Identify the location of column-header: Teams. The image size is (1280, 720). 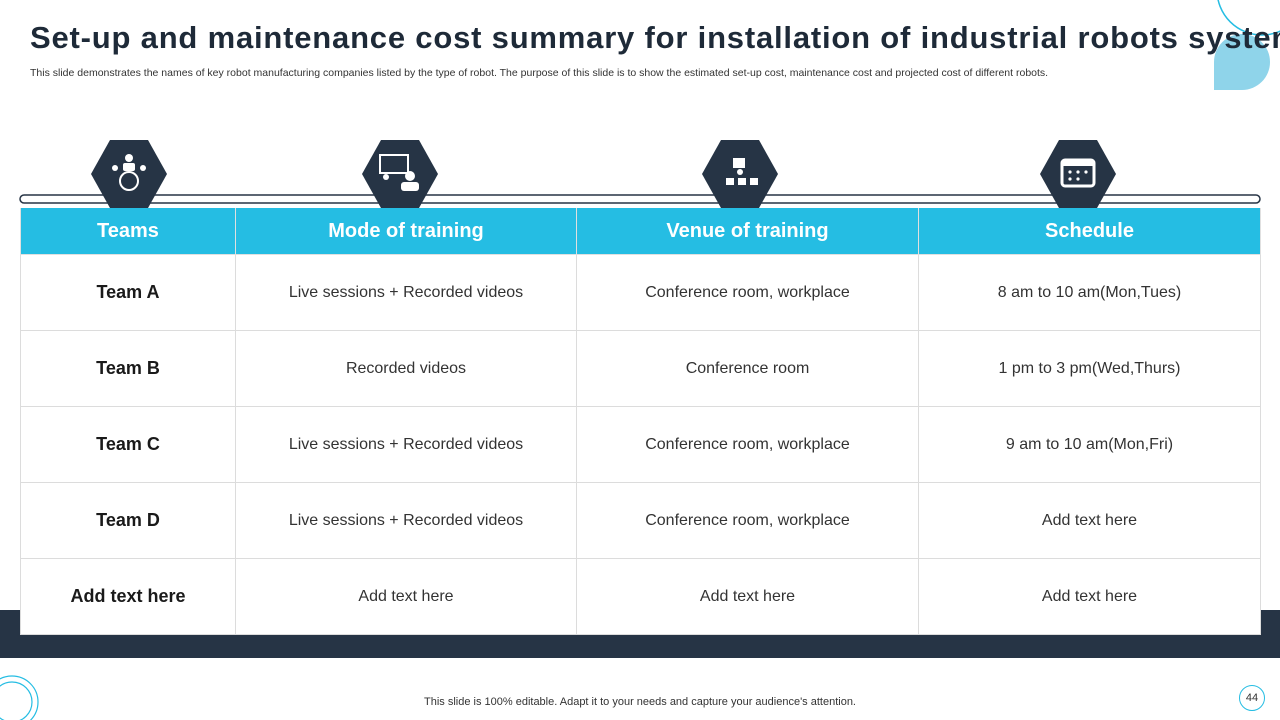
(128, 231).